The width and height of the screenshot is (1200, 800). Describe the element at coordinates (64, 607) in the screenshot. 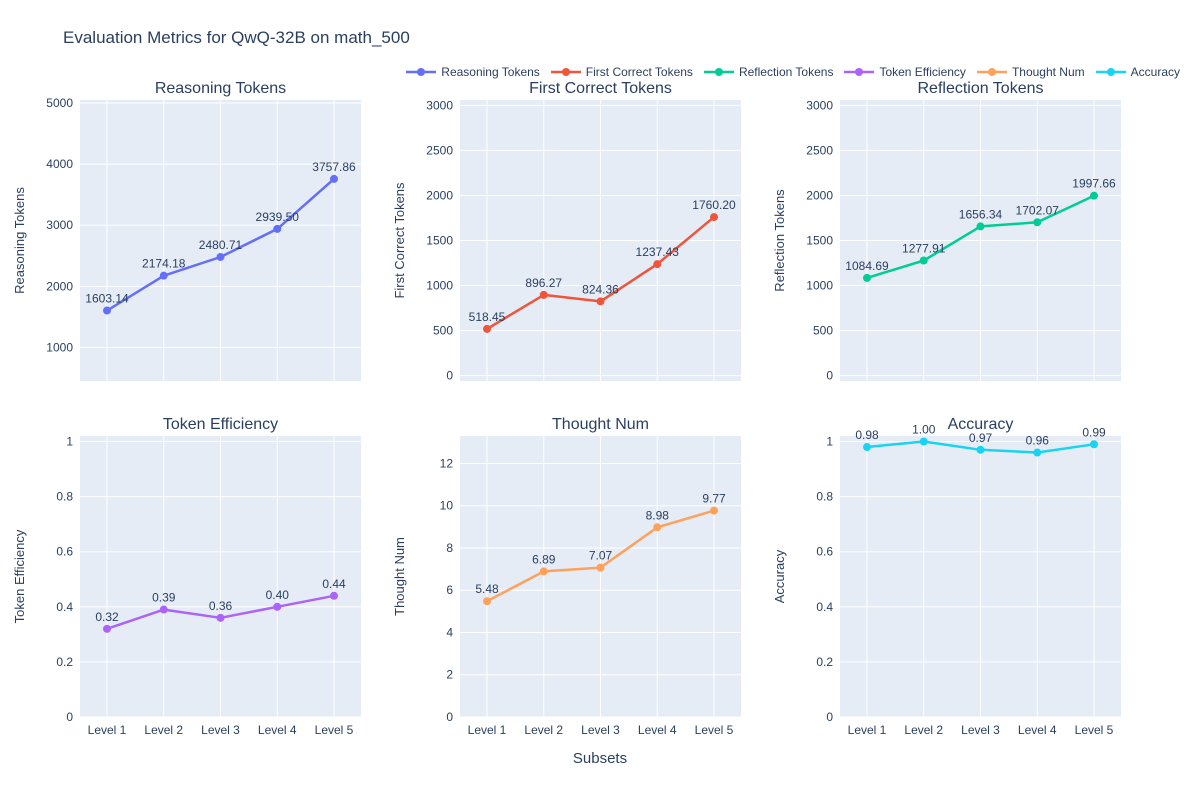

I see `y-tick-label: 0.4` at that location.